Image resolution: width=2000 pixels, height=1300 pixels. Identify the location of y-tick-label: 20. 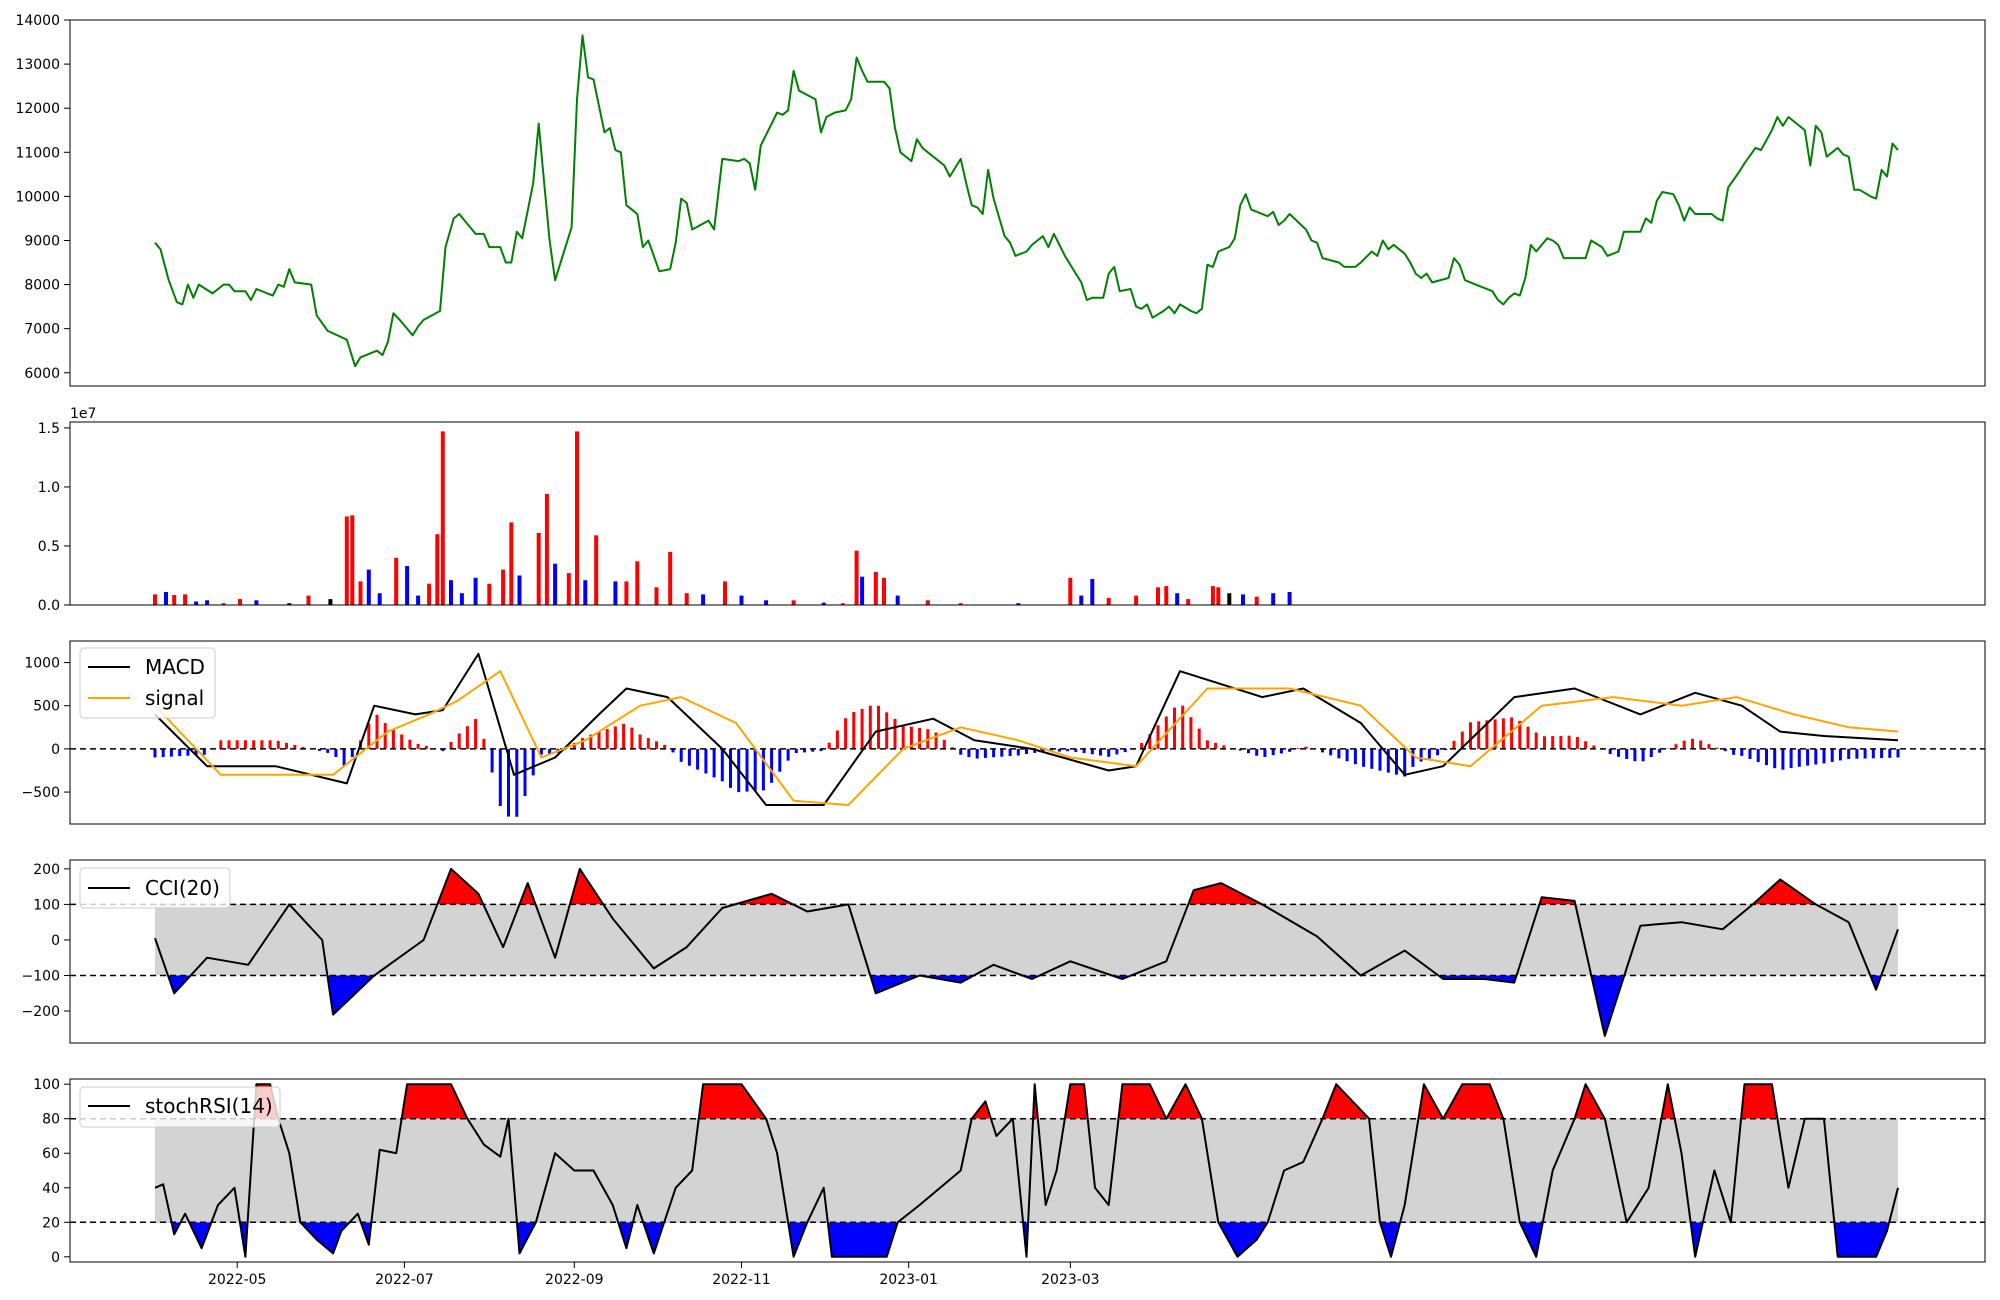
(51, 1223).